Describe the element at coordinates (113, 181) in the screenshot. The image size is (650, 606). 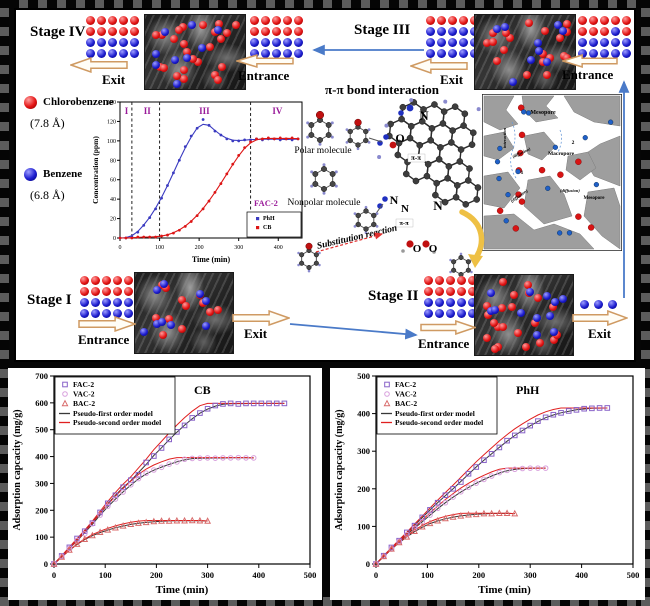
I see `svg-text: 60` at that location.